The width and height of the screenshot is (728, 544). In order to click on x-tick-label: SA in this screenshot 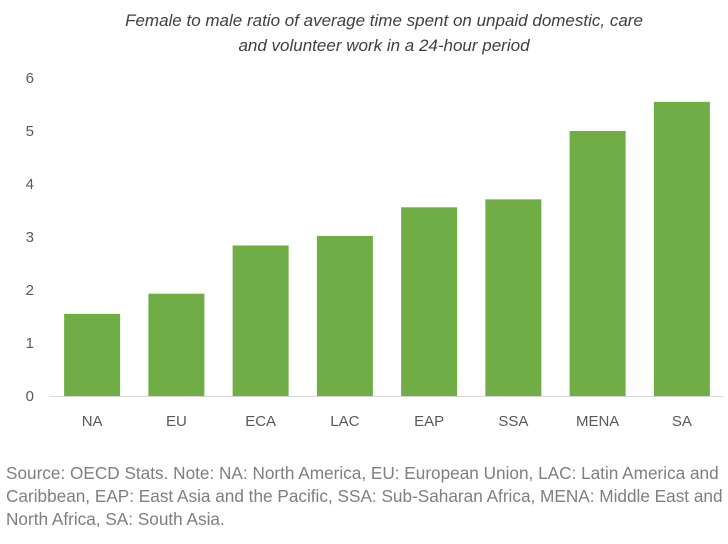, I will do `click(682, 421)`.